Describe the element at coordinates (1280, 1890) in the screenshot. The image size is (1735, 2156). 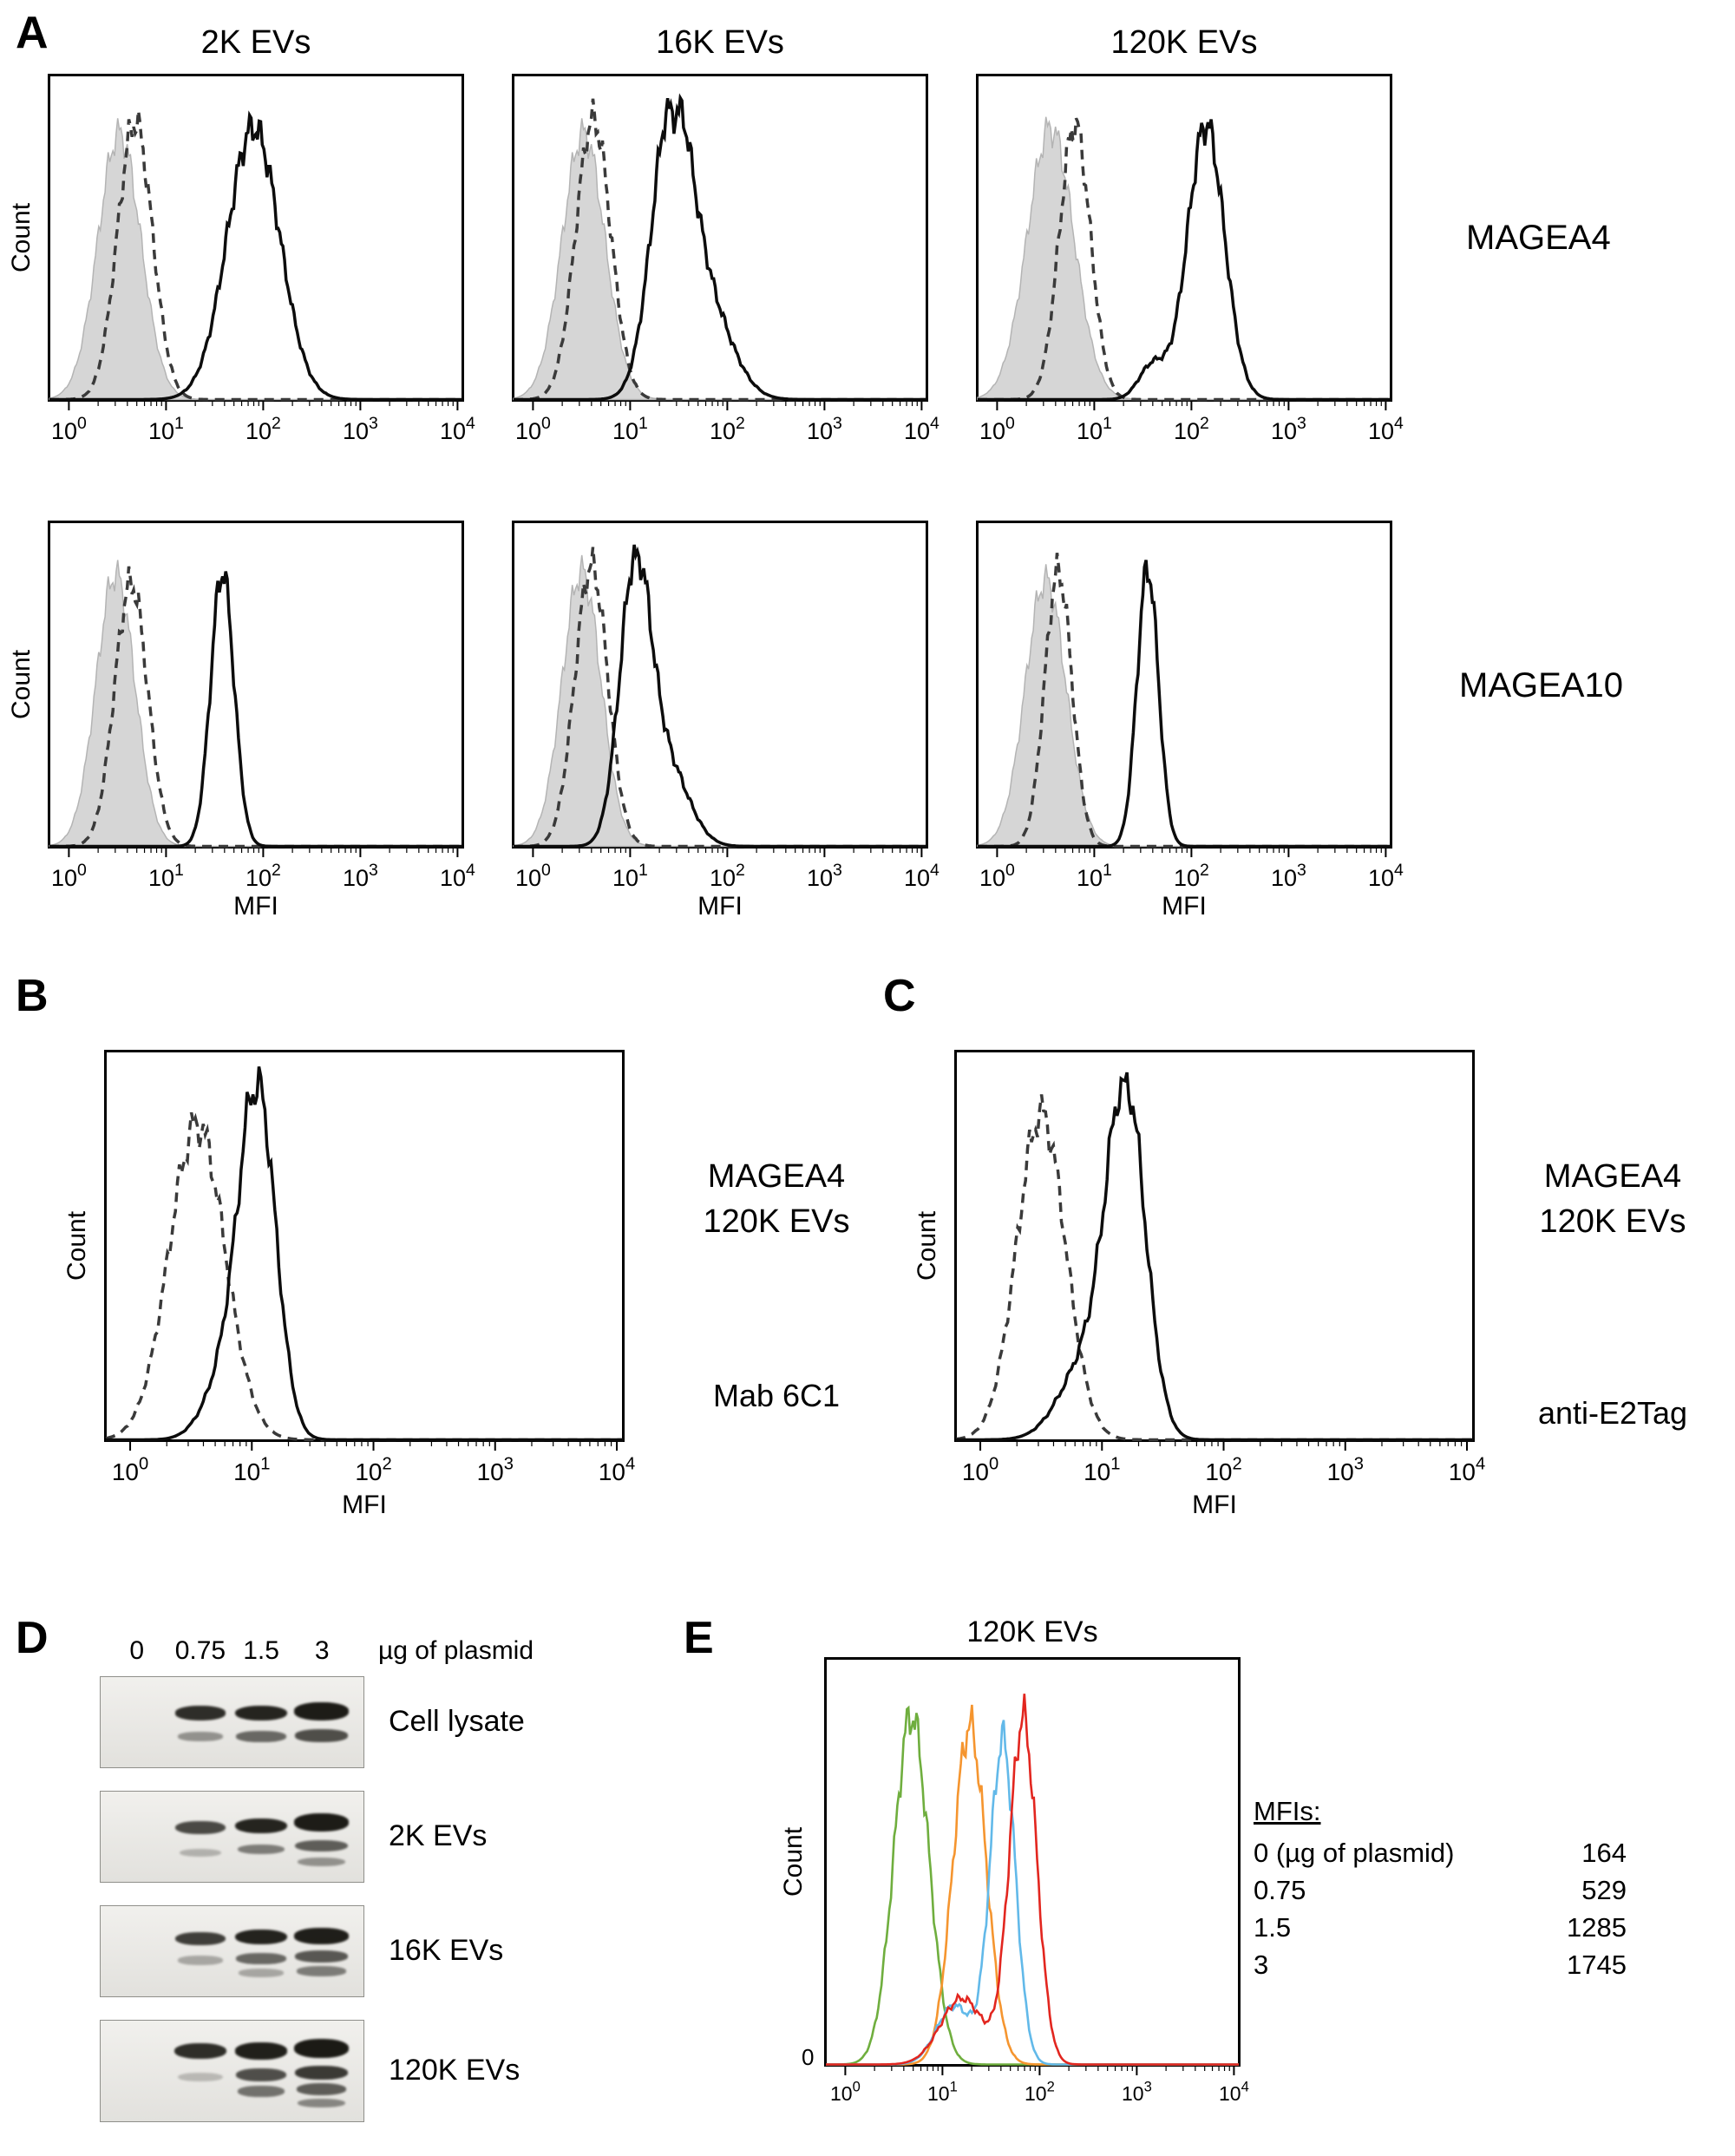
I see `mfi-row-1-label: 0.75` at that location.